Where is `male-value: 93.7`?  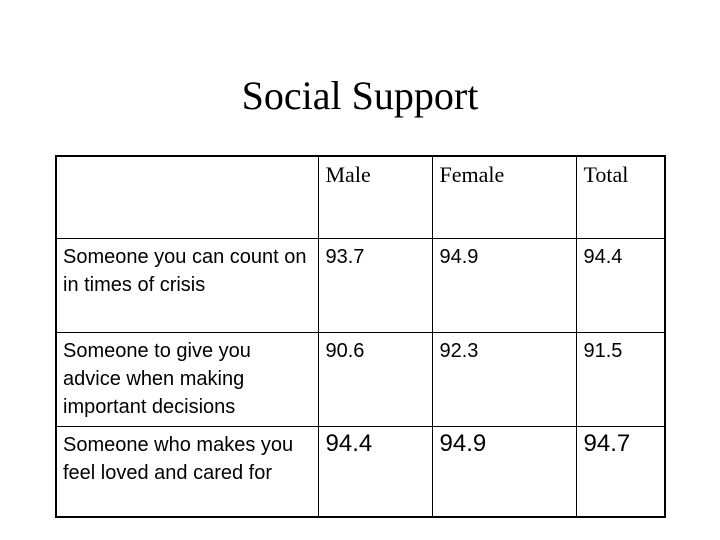 male-value: 93.7 is located at coordinates (375, 285).